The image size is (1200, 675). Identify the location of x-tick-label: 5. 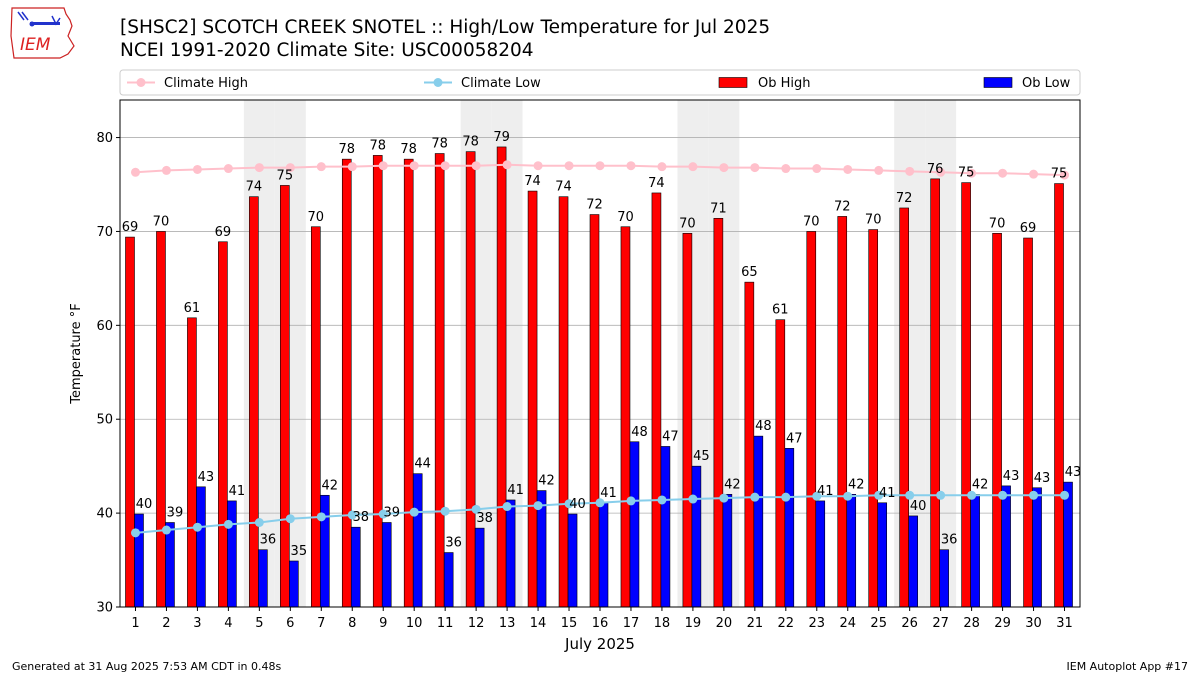
(259, 623).